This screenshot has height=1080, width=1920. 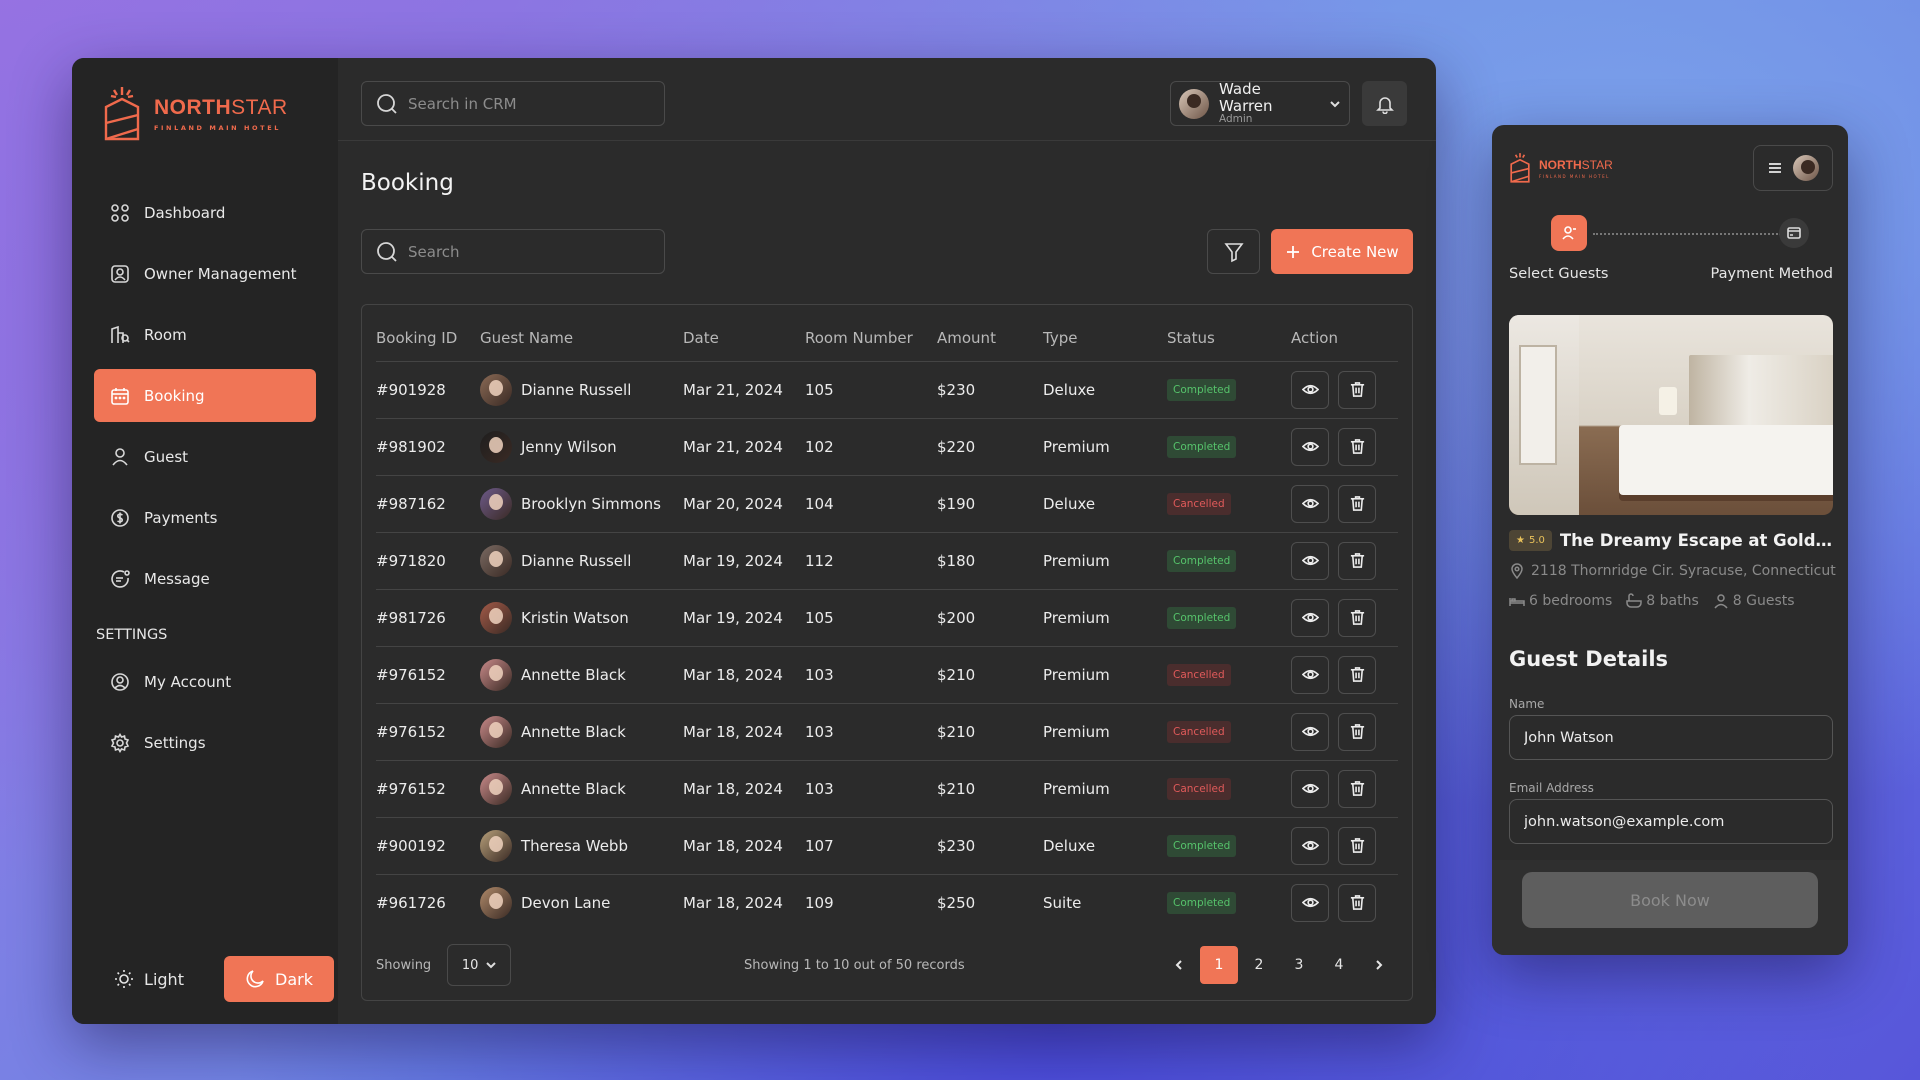 I want to click on sidebar-item-dashboard: Dashboard, so click(x=205, y=212).